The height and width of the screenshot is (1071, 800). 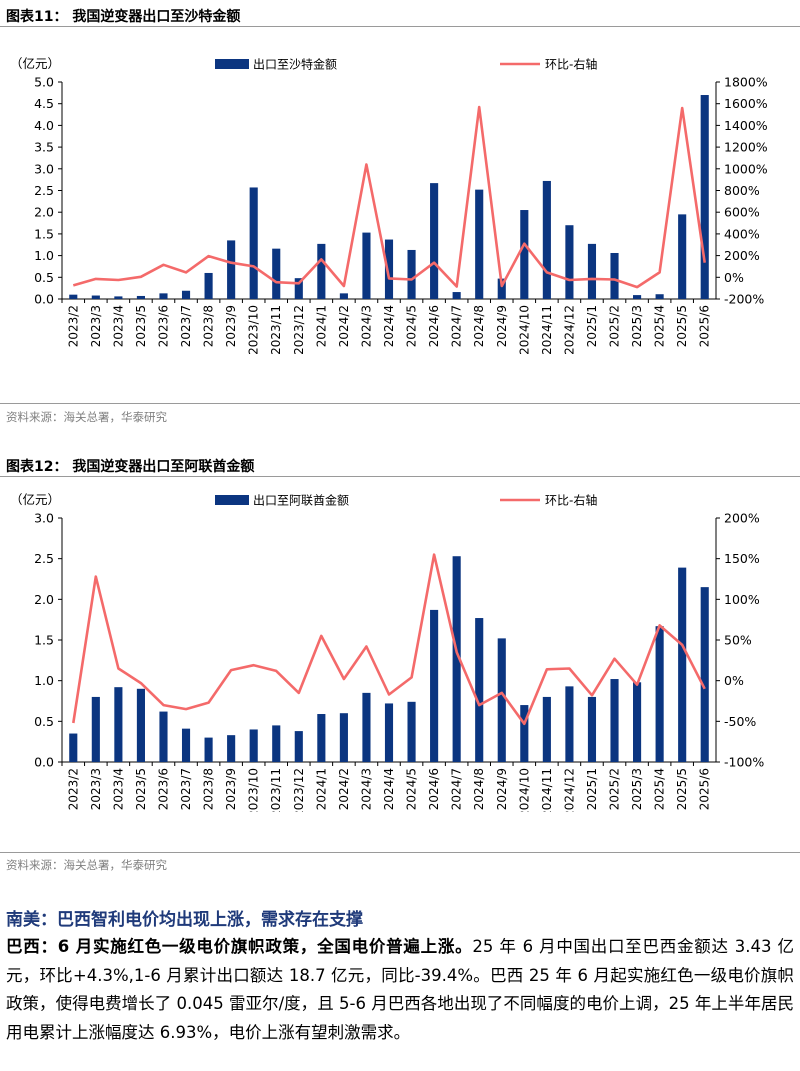 What do you see at coordinates (184, 920) in the screenshot?
I see `section-heading: 南美：巴西智利电价均出现上涨，需求存在支撑` at bounding box center [184, 920].